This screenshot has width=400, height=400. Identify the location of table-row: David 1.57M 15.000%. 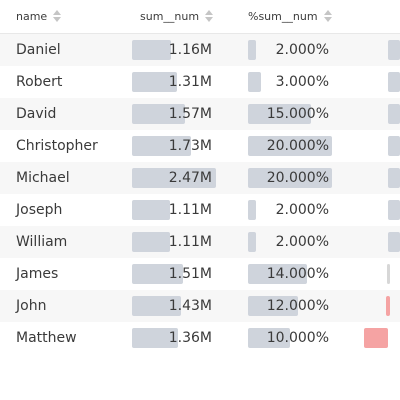
(200, 114).